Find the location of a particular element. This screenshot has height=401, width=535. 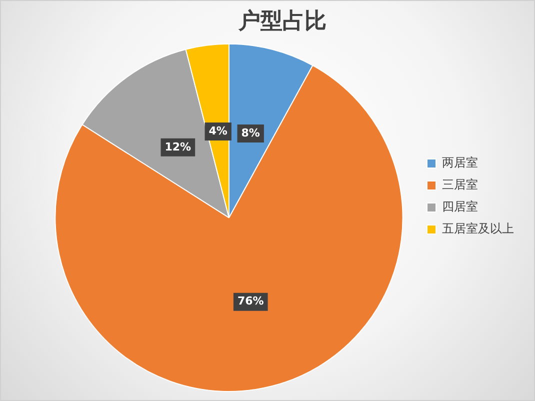

data-label: 4% is located at coordinates (218, 131).